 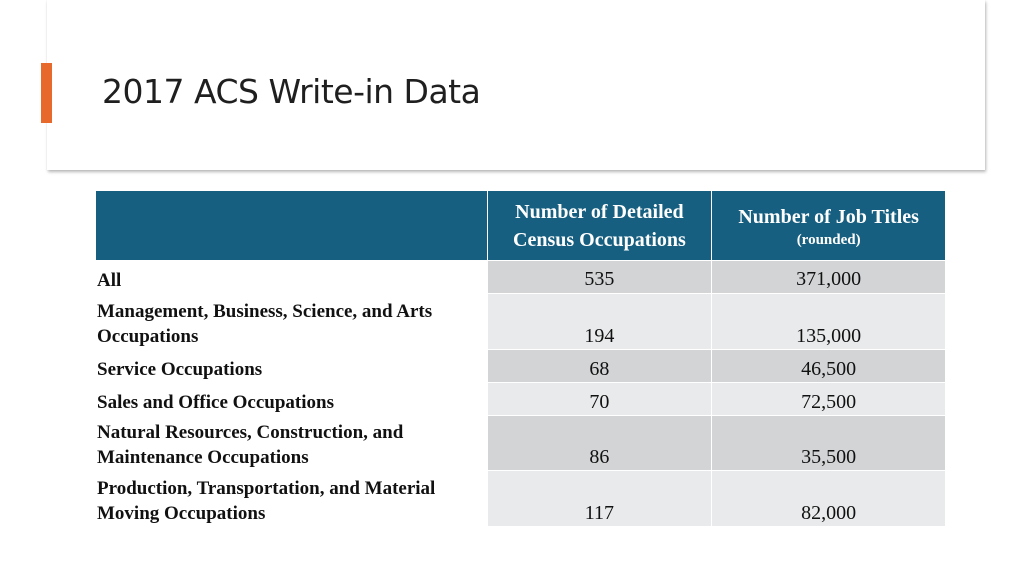 What do you see at coordinates (291, 399) in the screenshot?
I see `row-label: Sales and Office Occupations` at bounding box center [291, 399].